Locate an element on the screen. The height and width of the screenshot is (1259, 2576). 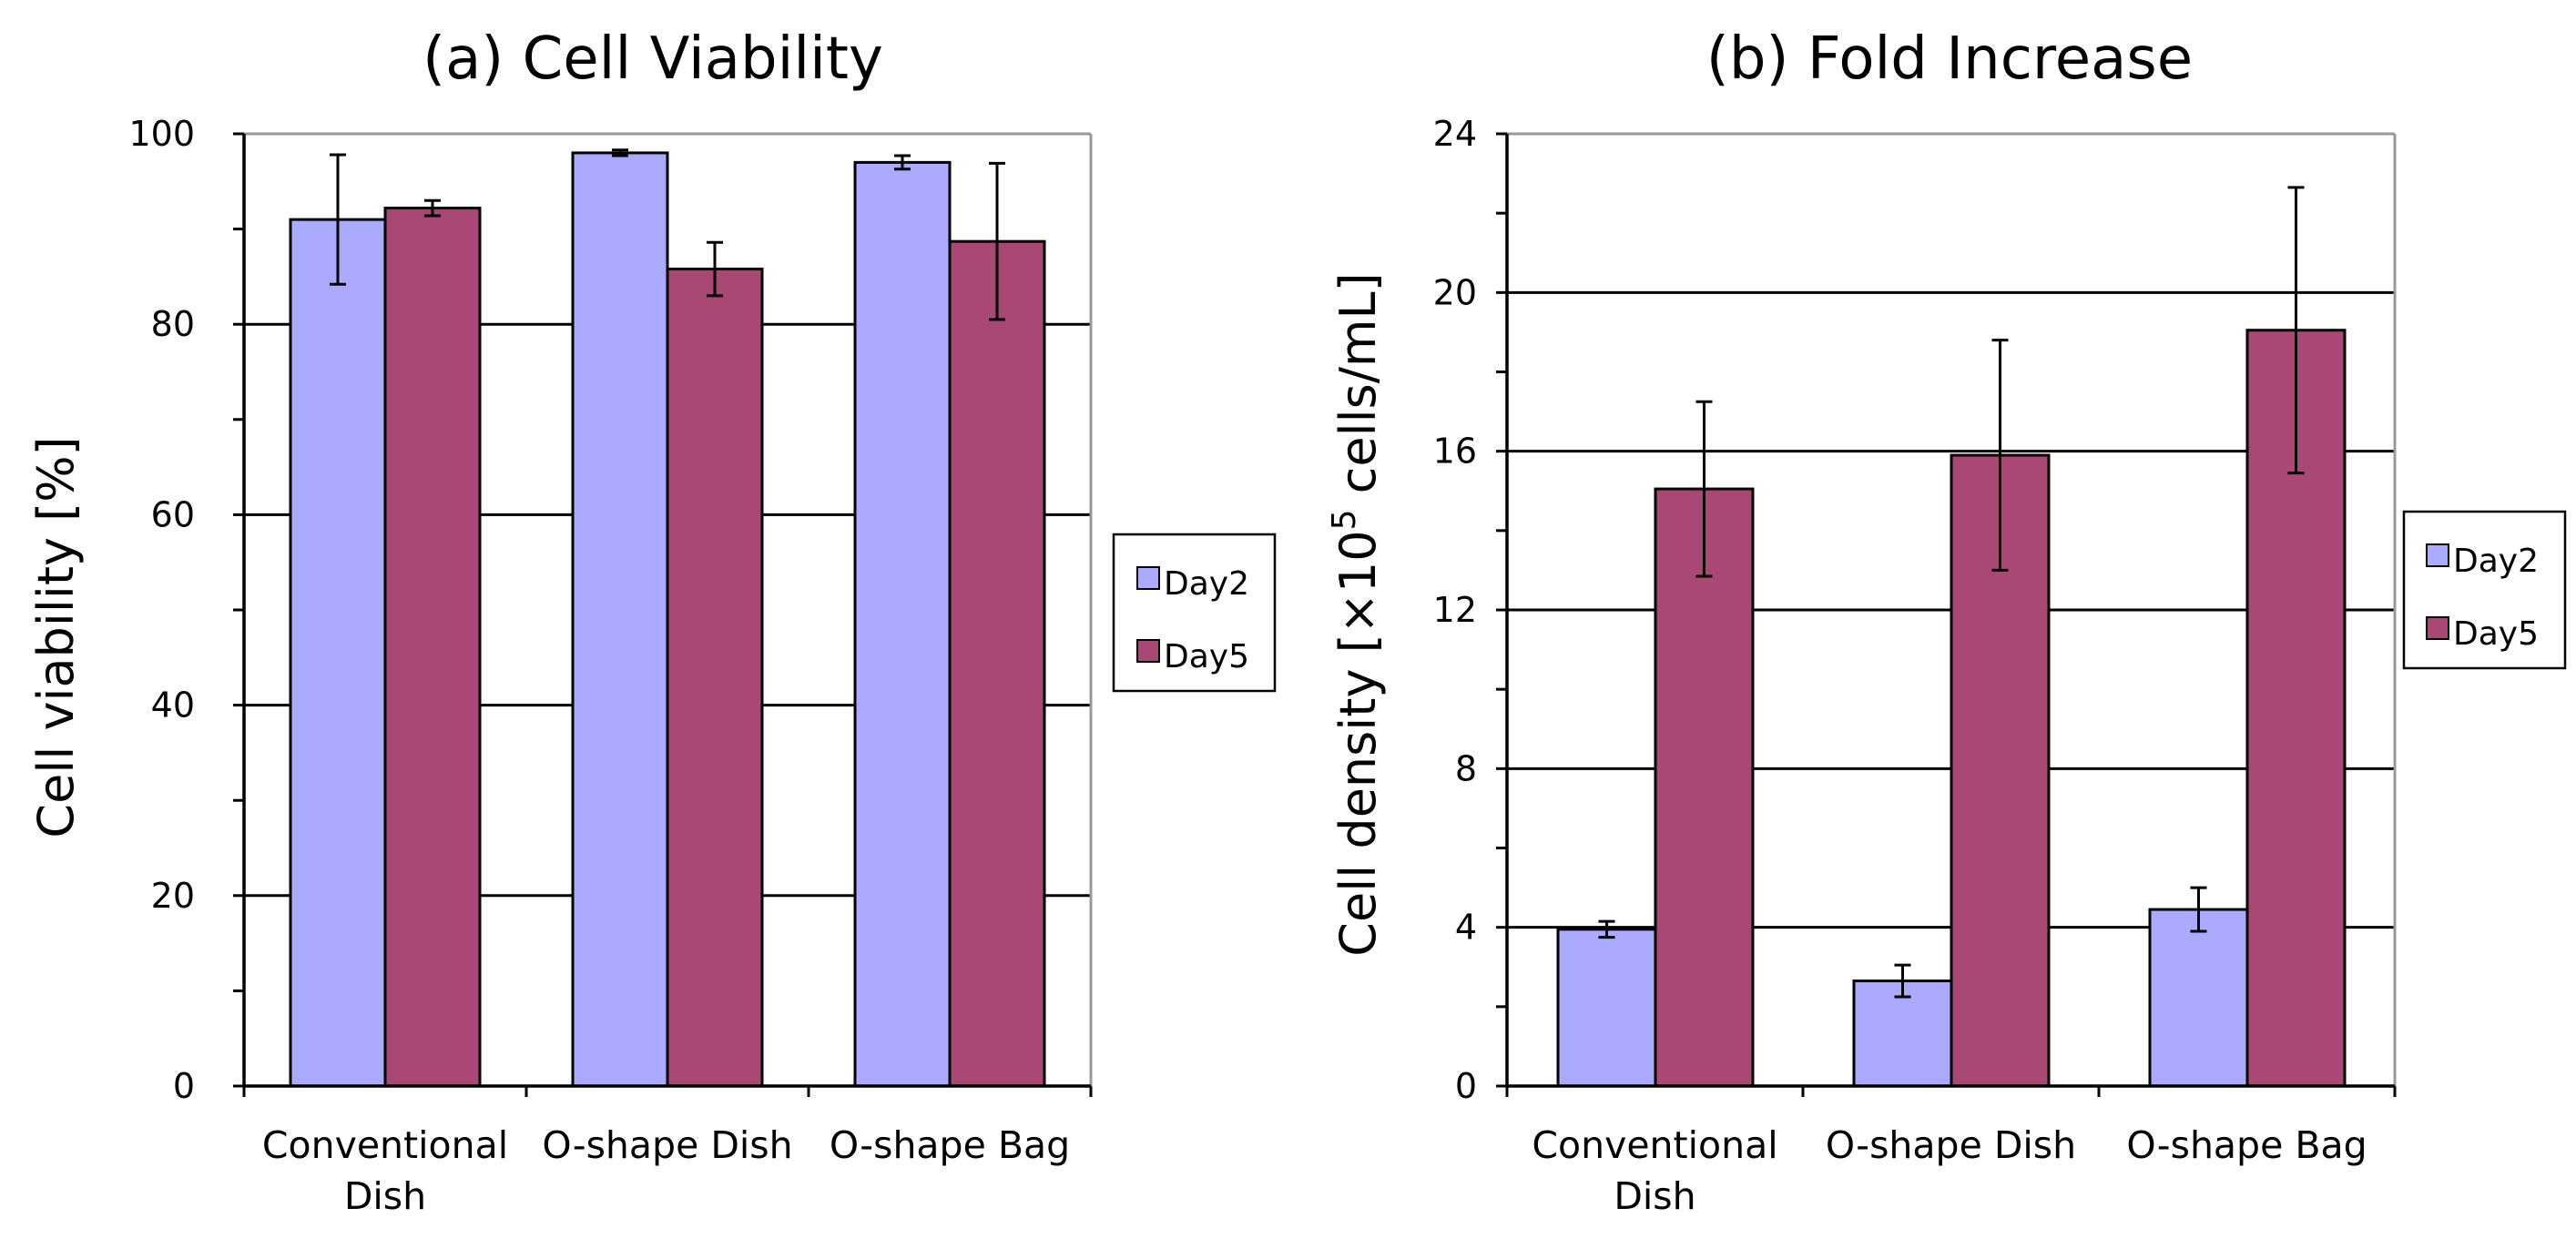
error-bars is located at coordinates (667, 235).